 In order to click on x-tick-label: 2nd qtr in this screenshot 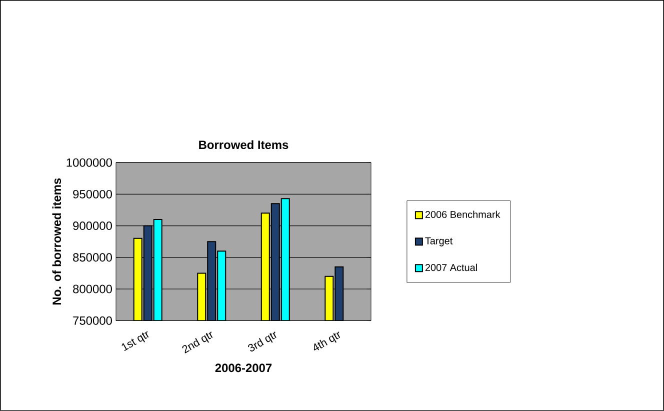, I will do `click(197, 343)`.